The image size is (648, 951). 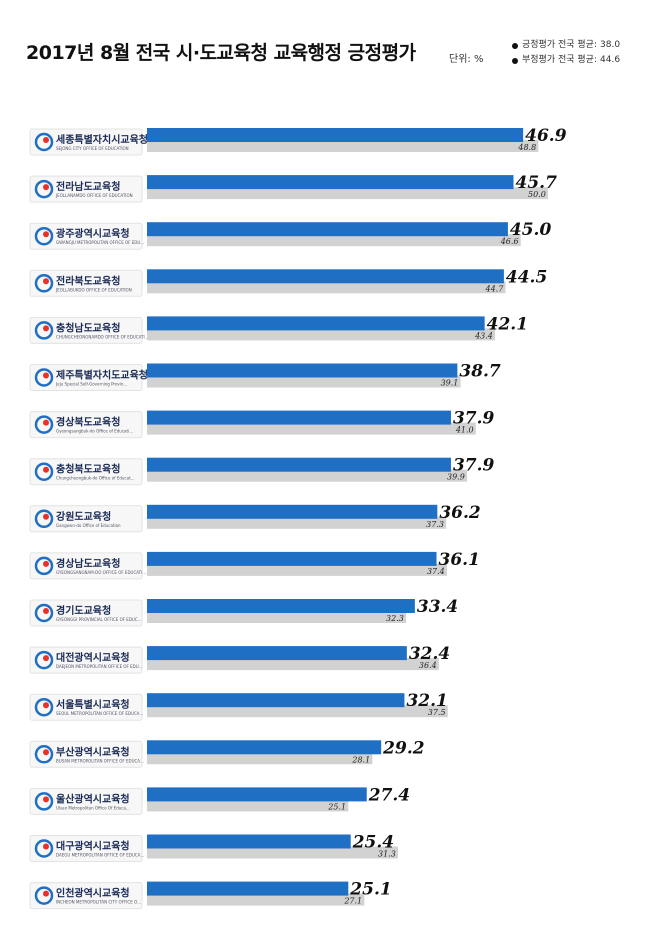 I want to click on data-label-positive: 45.0, so click(x=531, y=230).